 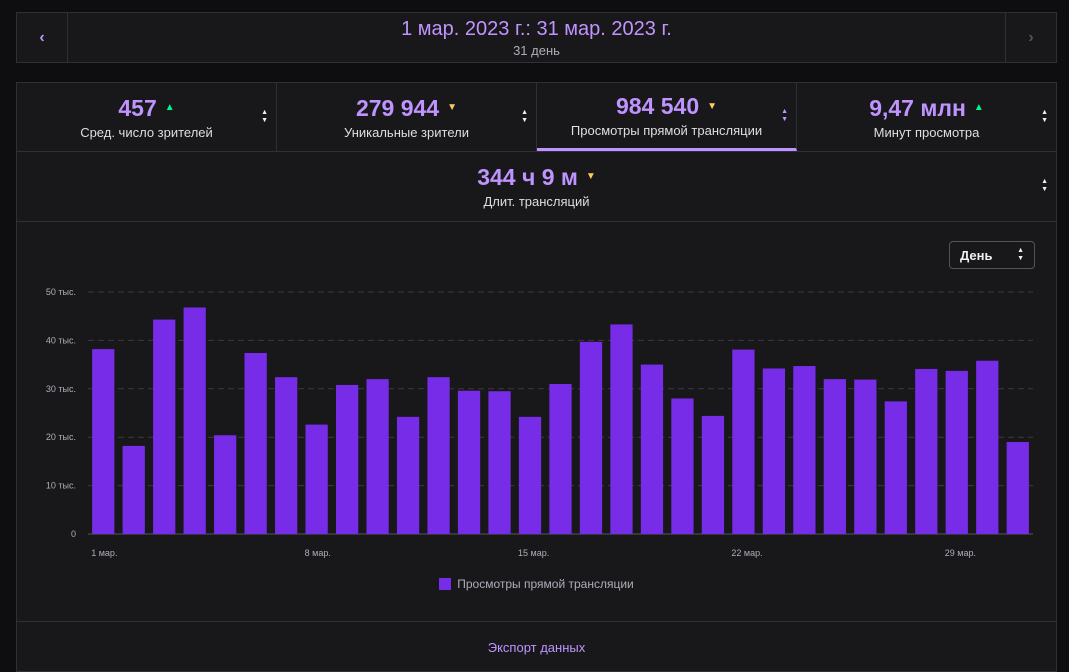 What do you see at coordinates (976, 255) in the screenshot?
I see `granularity-value: День` at bounding box center [976, 255].